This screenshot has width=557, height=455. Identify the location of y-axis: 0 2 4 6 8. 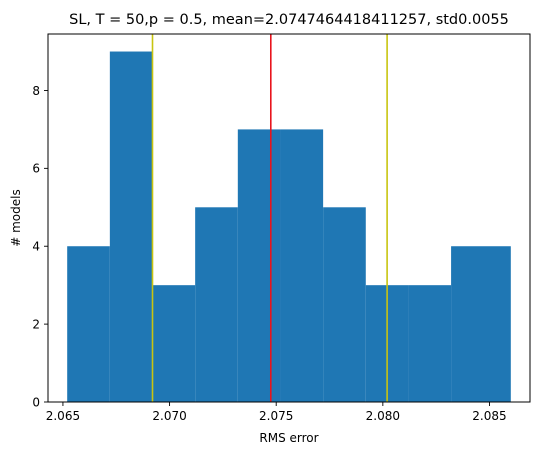
(40, 246).